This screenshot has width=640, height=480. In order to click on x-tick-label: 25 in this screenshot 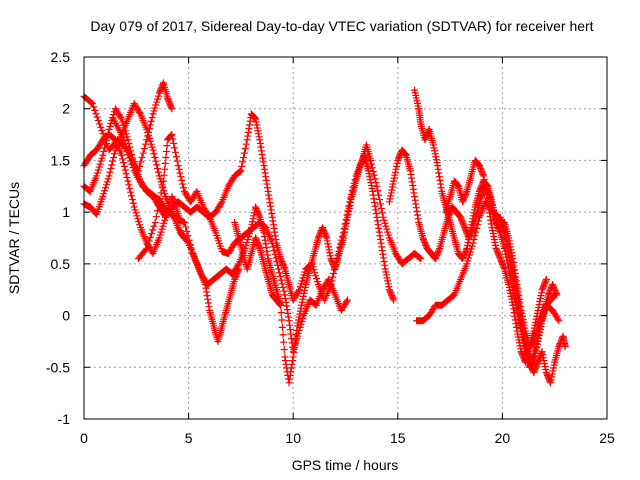, I will do `click(607, 438)`.